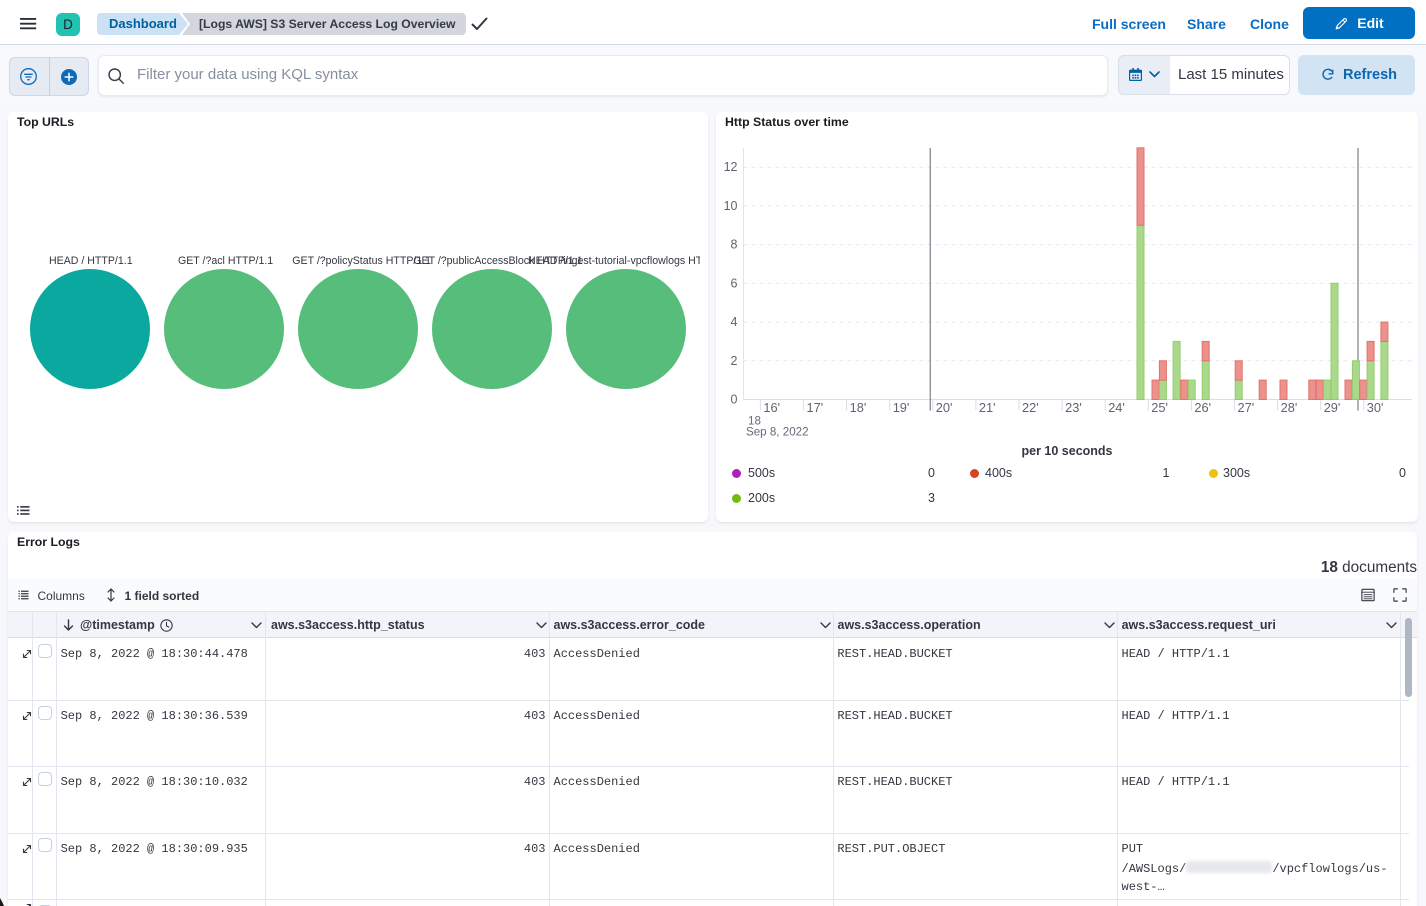 The width and height of the screenshot is (1426, 906). What do you see at coordinates (734, 245) in the screenshot?
I see `svg-text: 8` at bounding box center [734, 245].